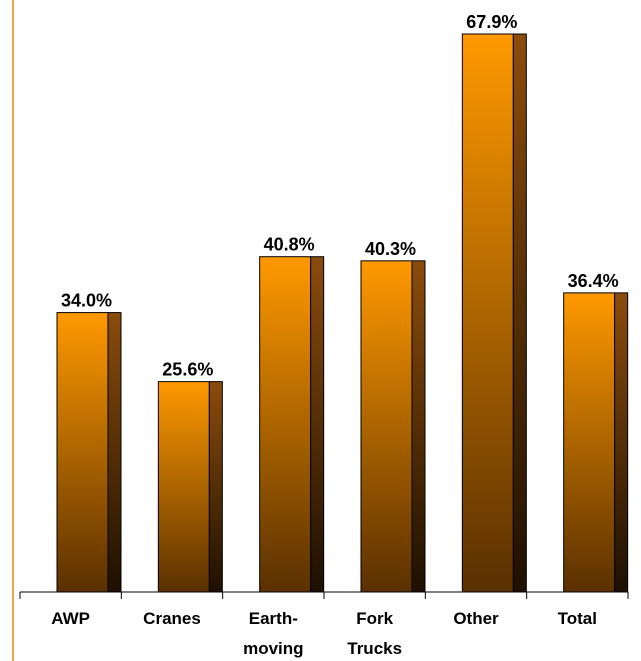 Image resolution: width=641 pixels, height=661 pixels. What do you see at coordinates (374, 618) in the screenshot?
I see `x-tick-label: Fork` at bounding box center [374, 618].